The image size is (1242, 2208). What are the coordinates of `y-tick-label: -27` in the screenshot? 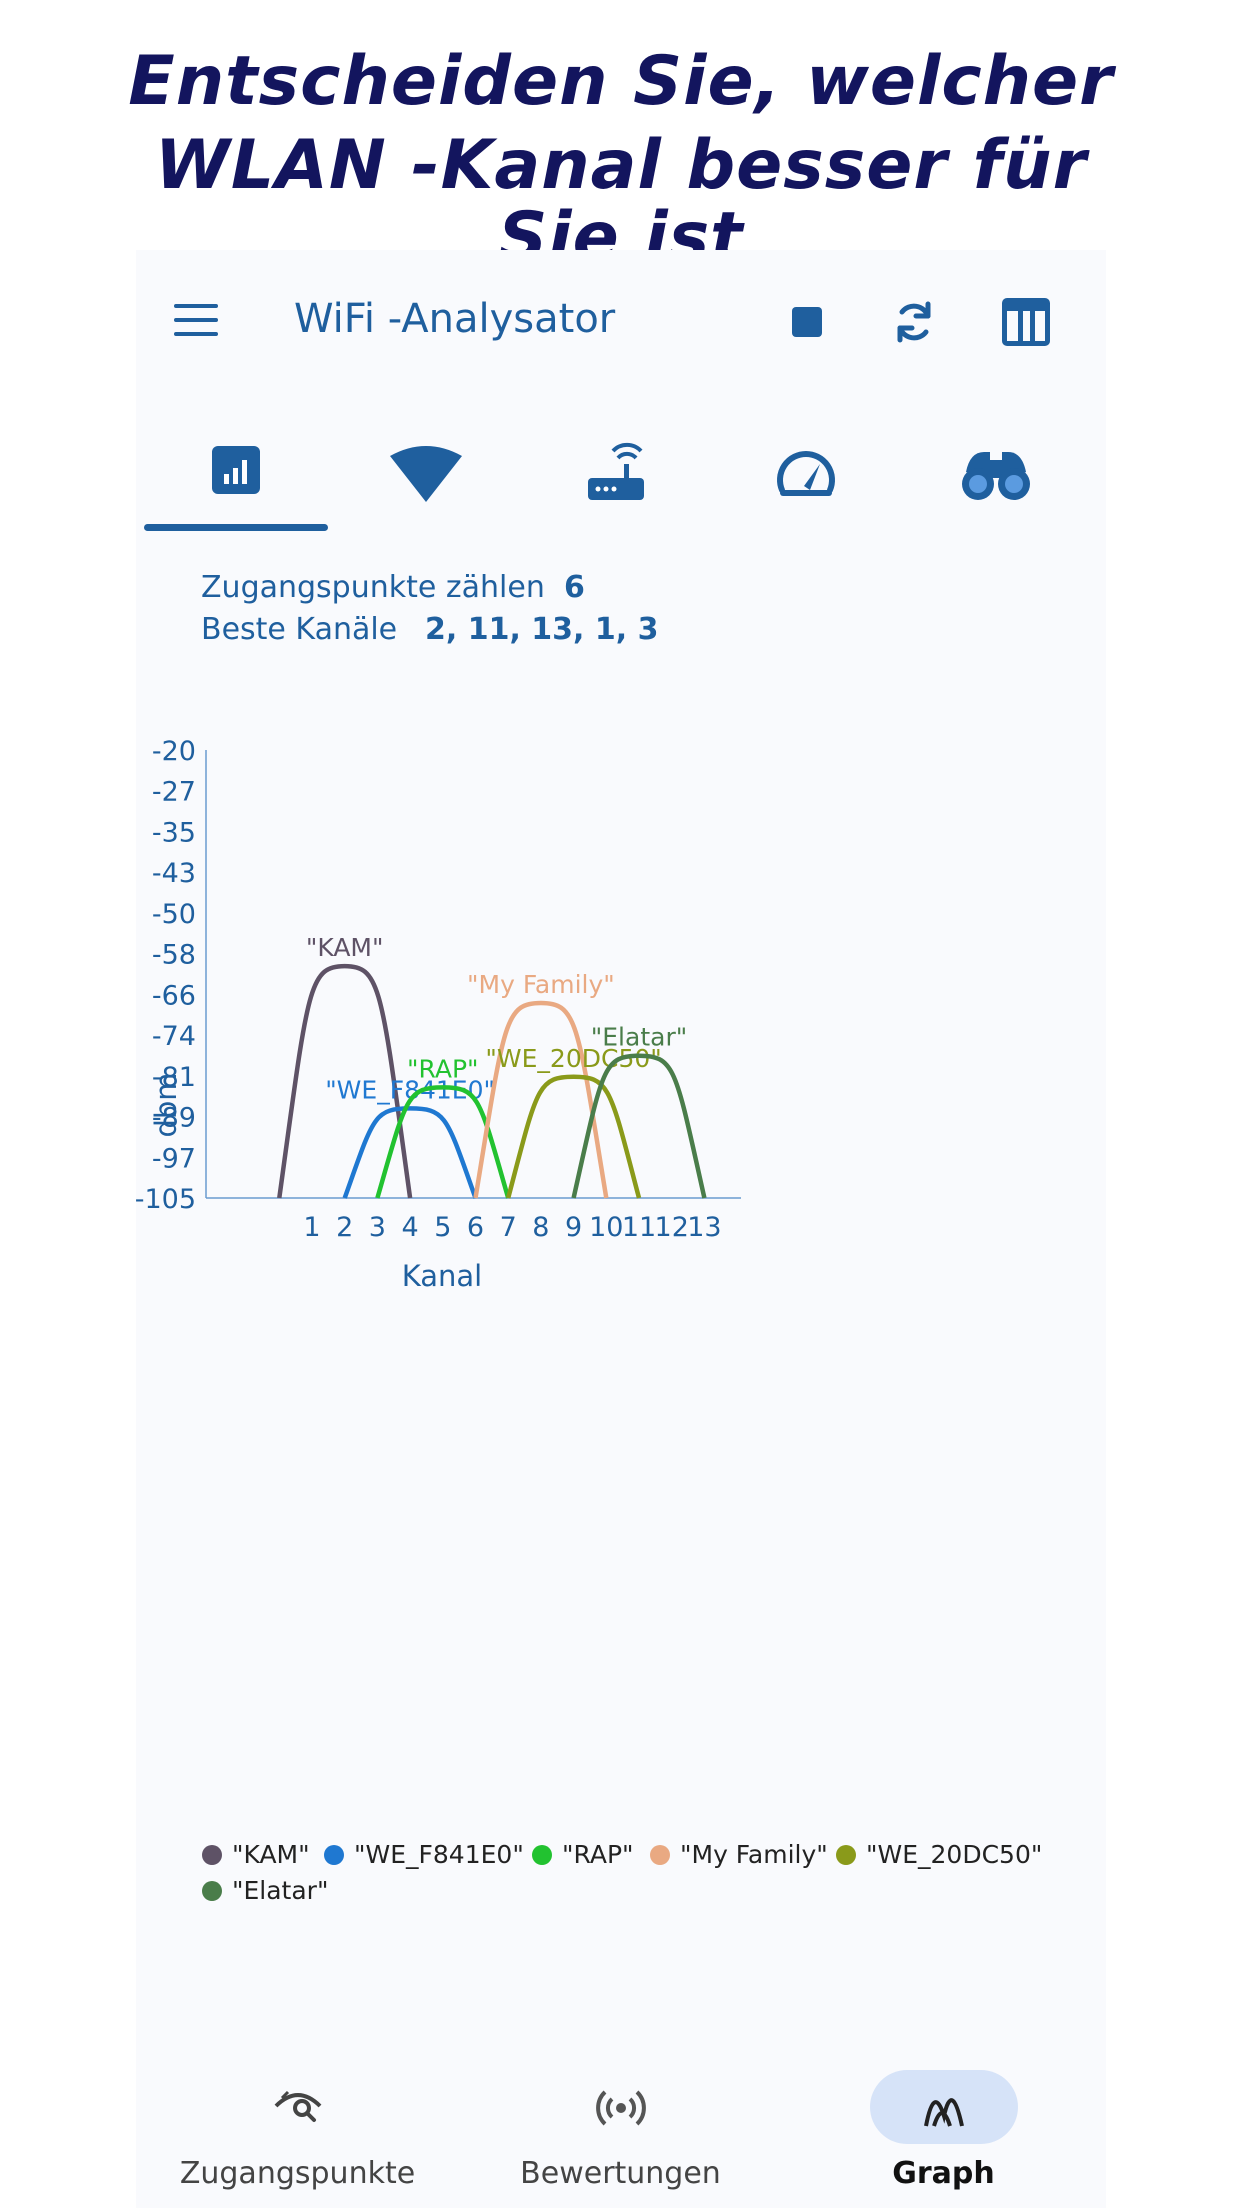 It's located at (174, 792).